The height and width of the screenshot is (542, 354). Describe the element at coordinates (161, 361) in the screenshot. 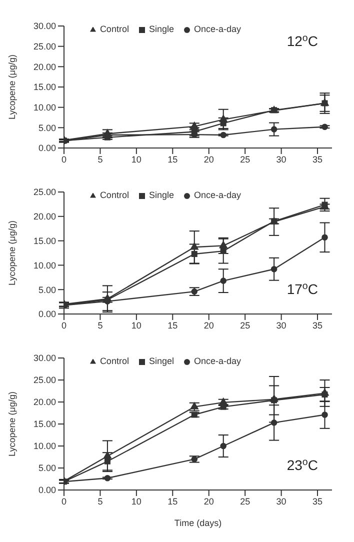

I see `legend-label: Singel` at that location.